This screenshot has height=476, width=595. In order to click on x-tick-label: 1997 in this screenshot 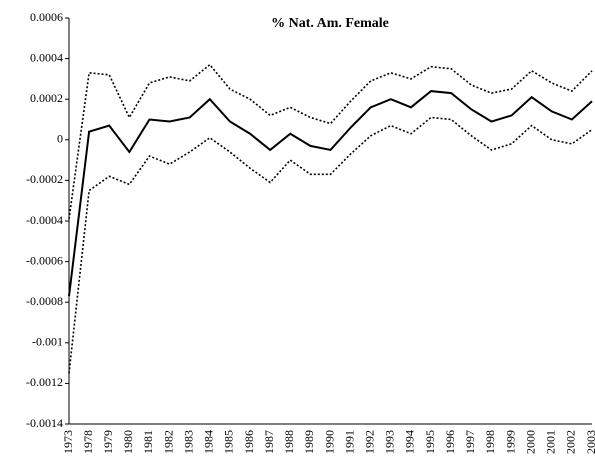, I will do `click(470, 442)`.